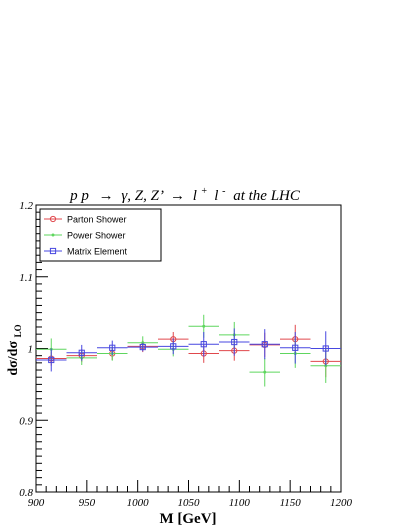  What do you see at coordinates (96, 236) in the screenshot?
I see `legend-label: Power Shower` at bounding box center [96, 236].